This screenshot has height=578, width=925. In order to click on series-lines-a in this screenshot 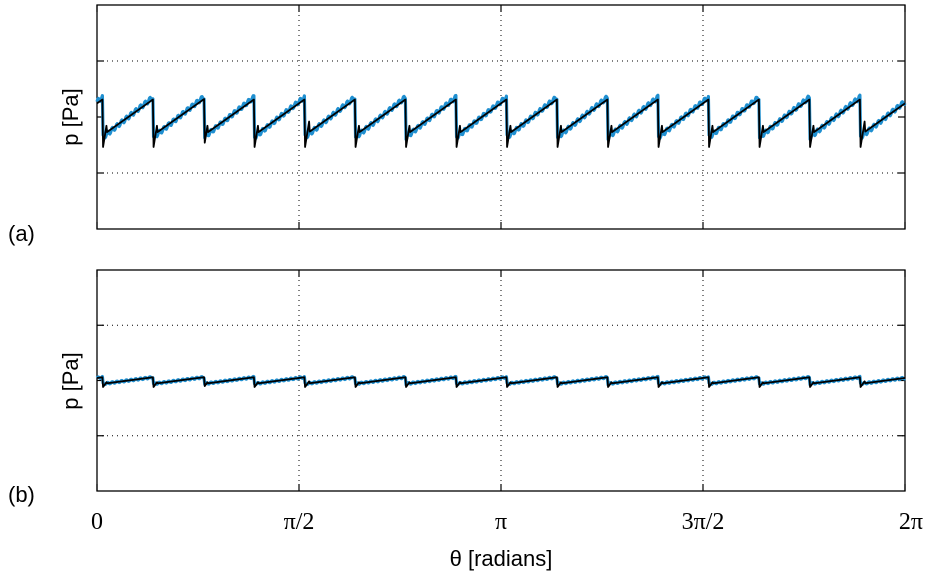, I will do `click(501, 120)`.